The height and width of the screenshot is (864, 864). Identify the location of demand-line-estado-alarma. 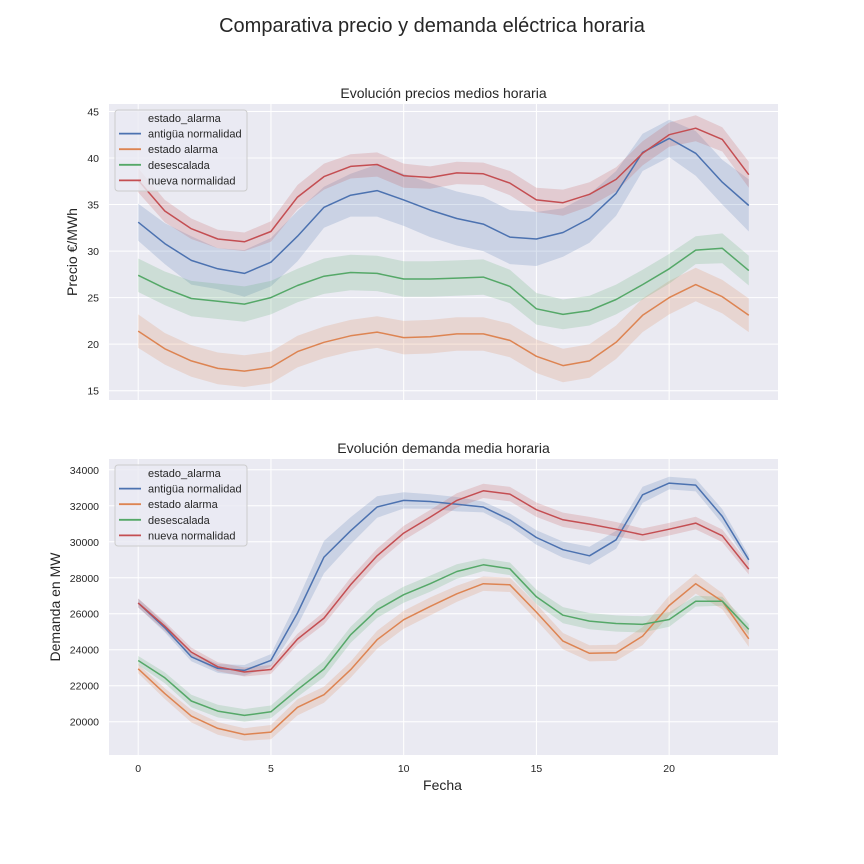
(443, 659).